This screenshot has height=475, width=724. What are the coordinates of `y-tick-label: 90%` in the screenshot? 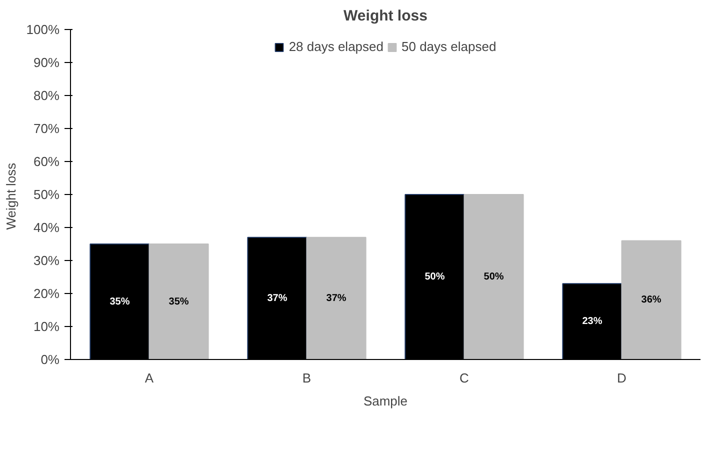 It's located at (46, 62).